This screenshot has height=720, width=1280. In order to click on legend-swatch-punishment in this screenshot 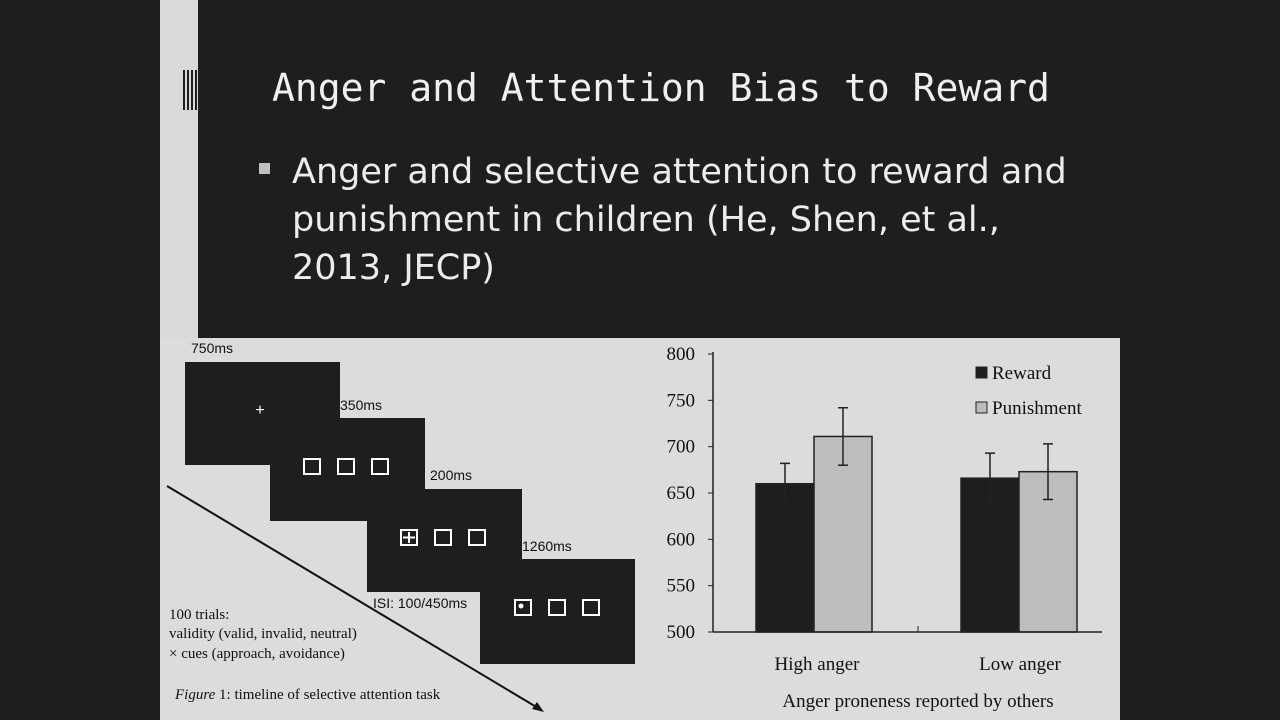, I will do `click(981, 407)`.